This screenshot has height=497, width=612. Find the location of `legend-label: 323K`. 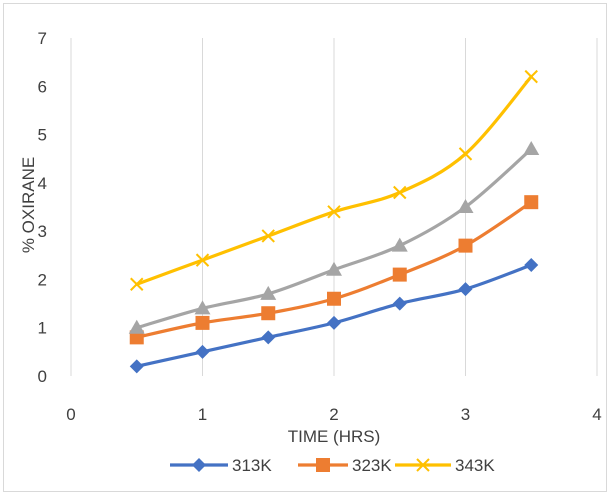

legend-label: 323K is located at coordinates (372, 465).